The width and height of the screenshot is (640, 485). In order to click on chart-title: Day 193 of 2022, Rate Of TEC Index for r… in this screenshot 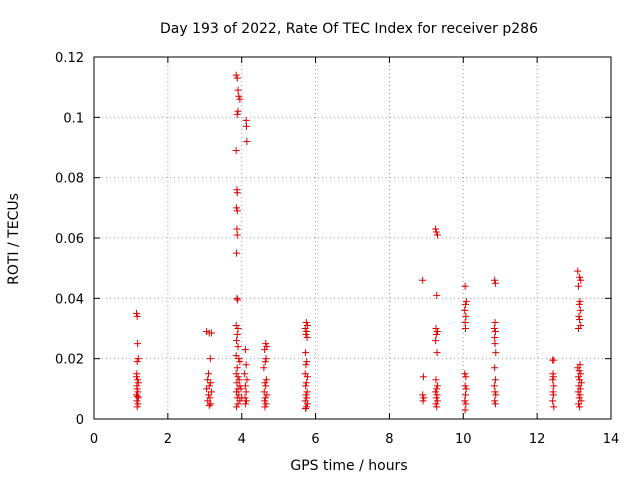, I will do `click(349, 29)`.